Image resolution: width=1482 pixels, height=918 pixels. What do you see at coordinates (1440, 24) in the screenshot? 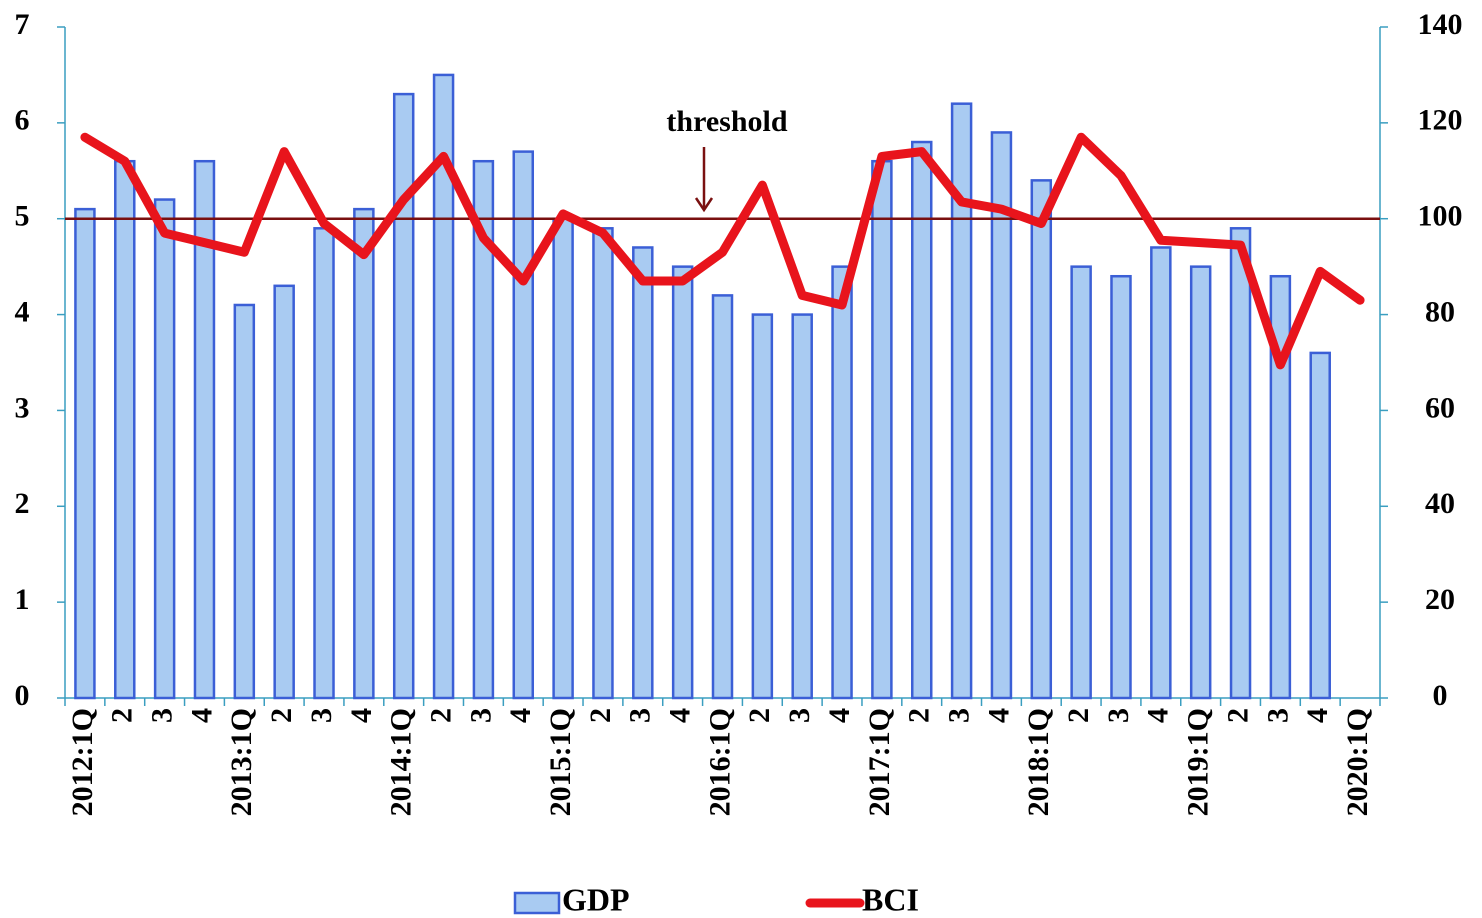
I see `y2-tick-label: 140` at bounding box center [1440, 24].